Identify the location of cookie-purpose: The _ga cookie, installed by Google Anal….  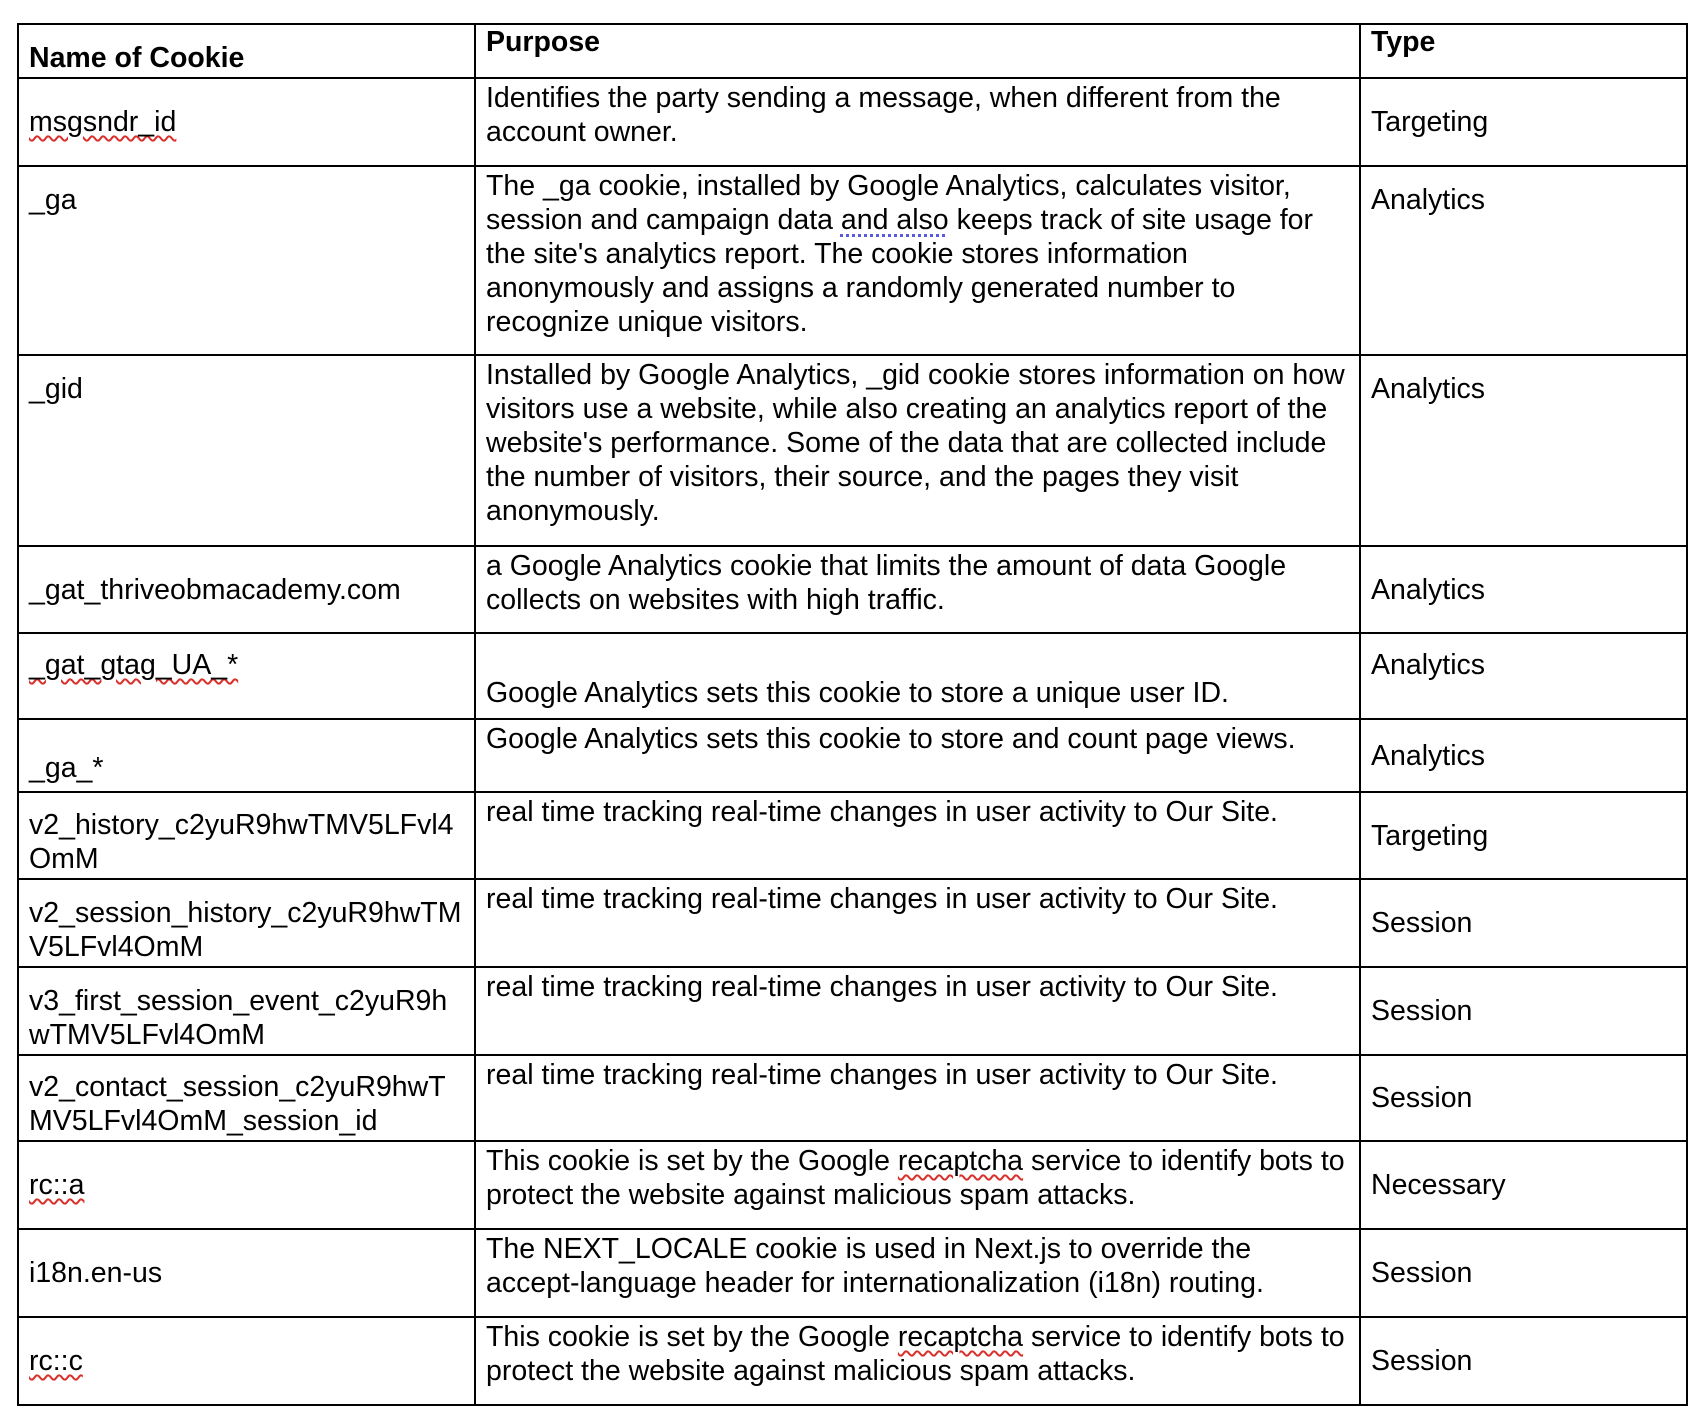
(917, 260).